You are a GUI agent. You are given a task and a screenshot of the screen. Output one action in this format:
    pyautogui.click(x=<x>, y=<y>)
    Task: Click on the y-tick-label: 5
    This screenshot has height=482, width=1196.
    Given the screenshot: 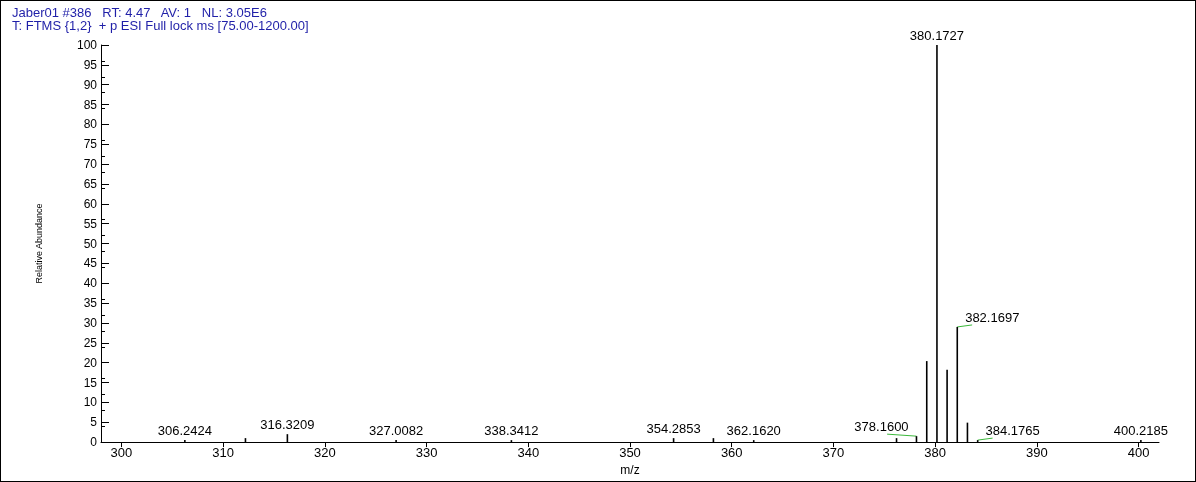 What is the action you would take?
    pyautogui.click(x=94, y=422)
    